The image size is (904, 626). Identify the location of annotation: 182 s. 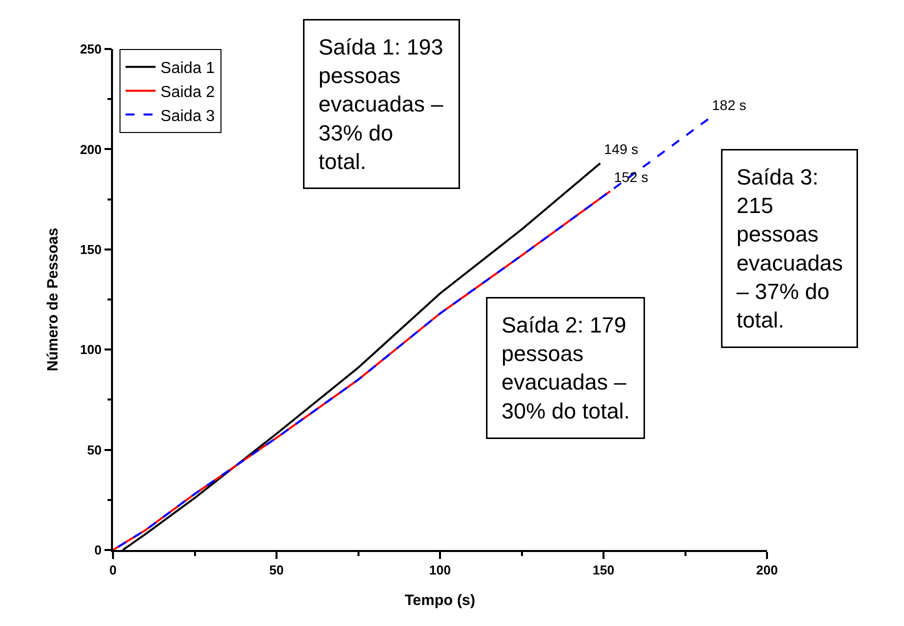
(729, 105).